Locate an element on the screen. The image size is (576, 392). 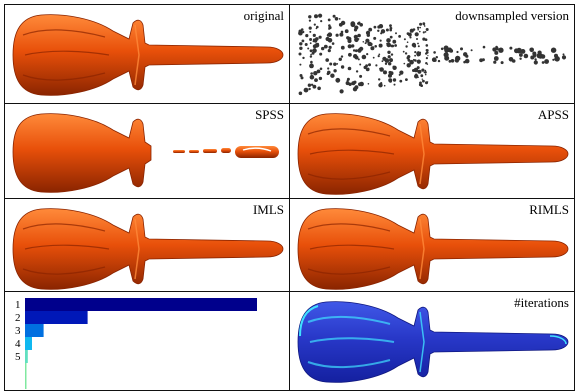
panel-original: original is located at coordinates (147, 54).